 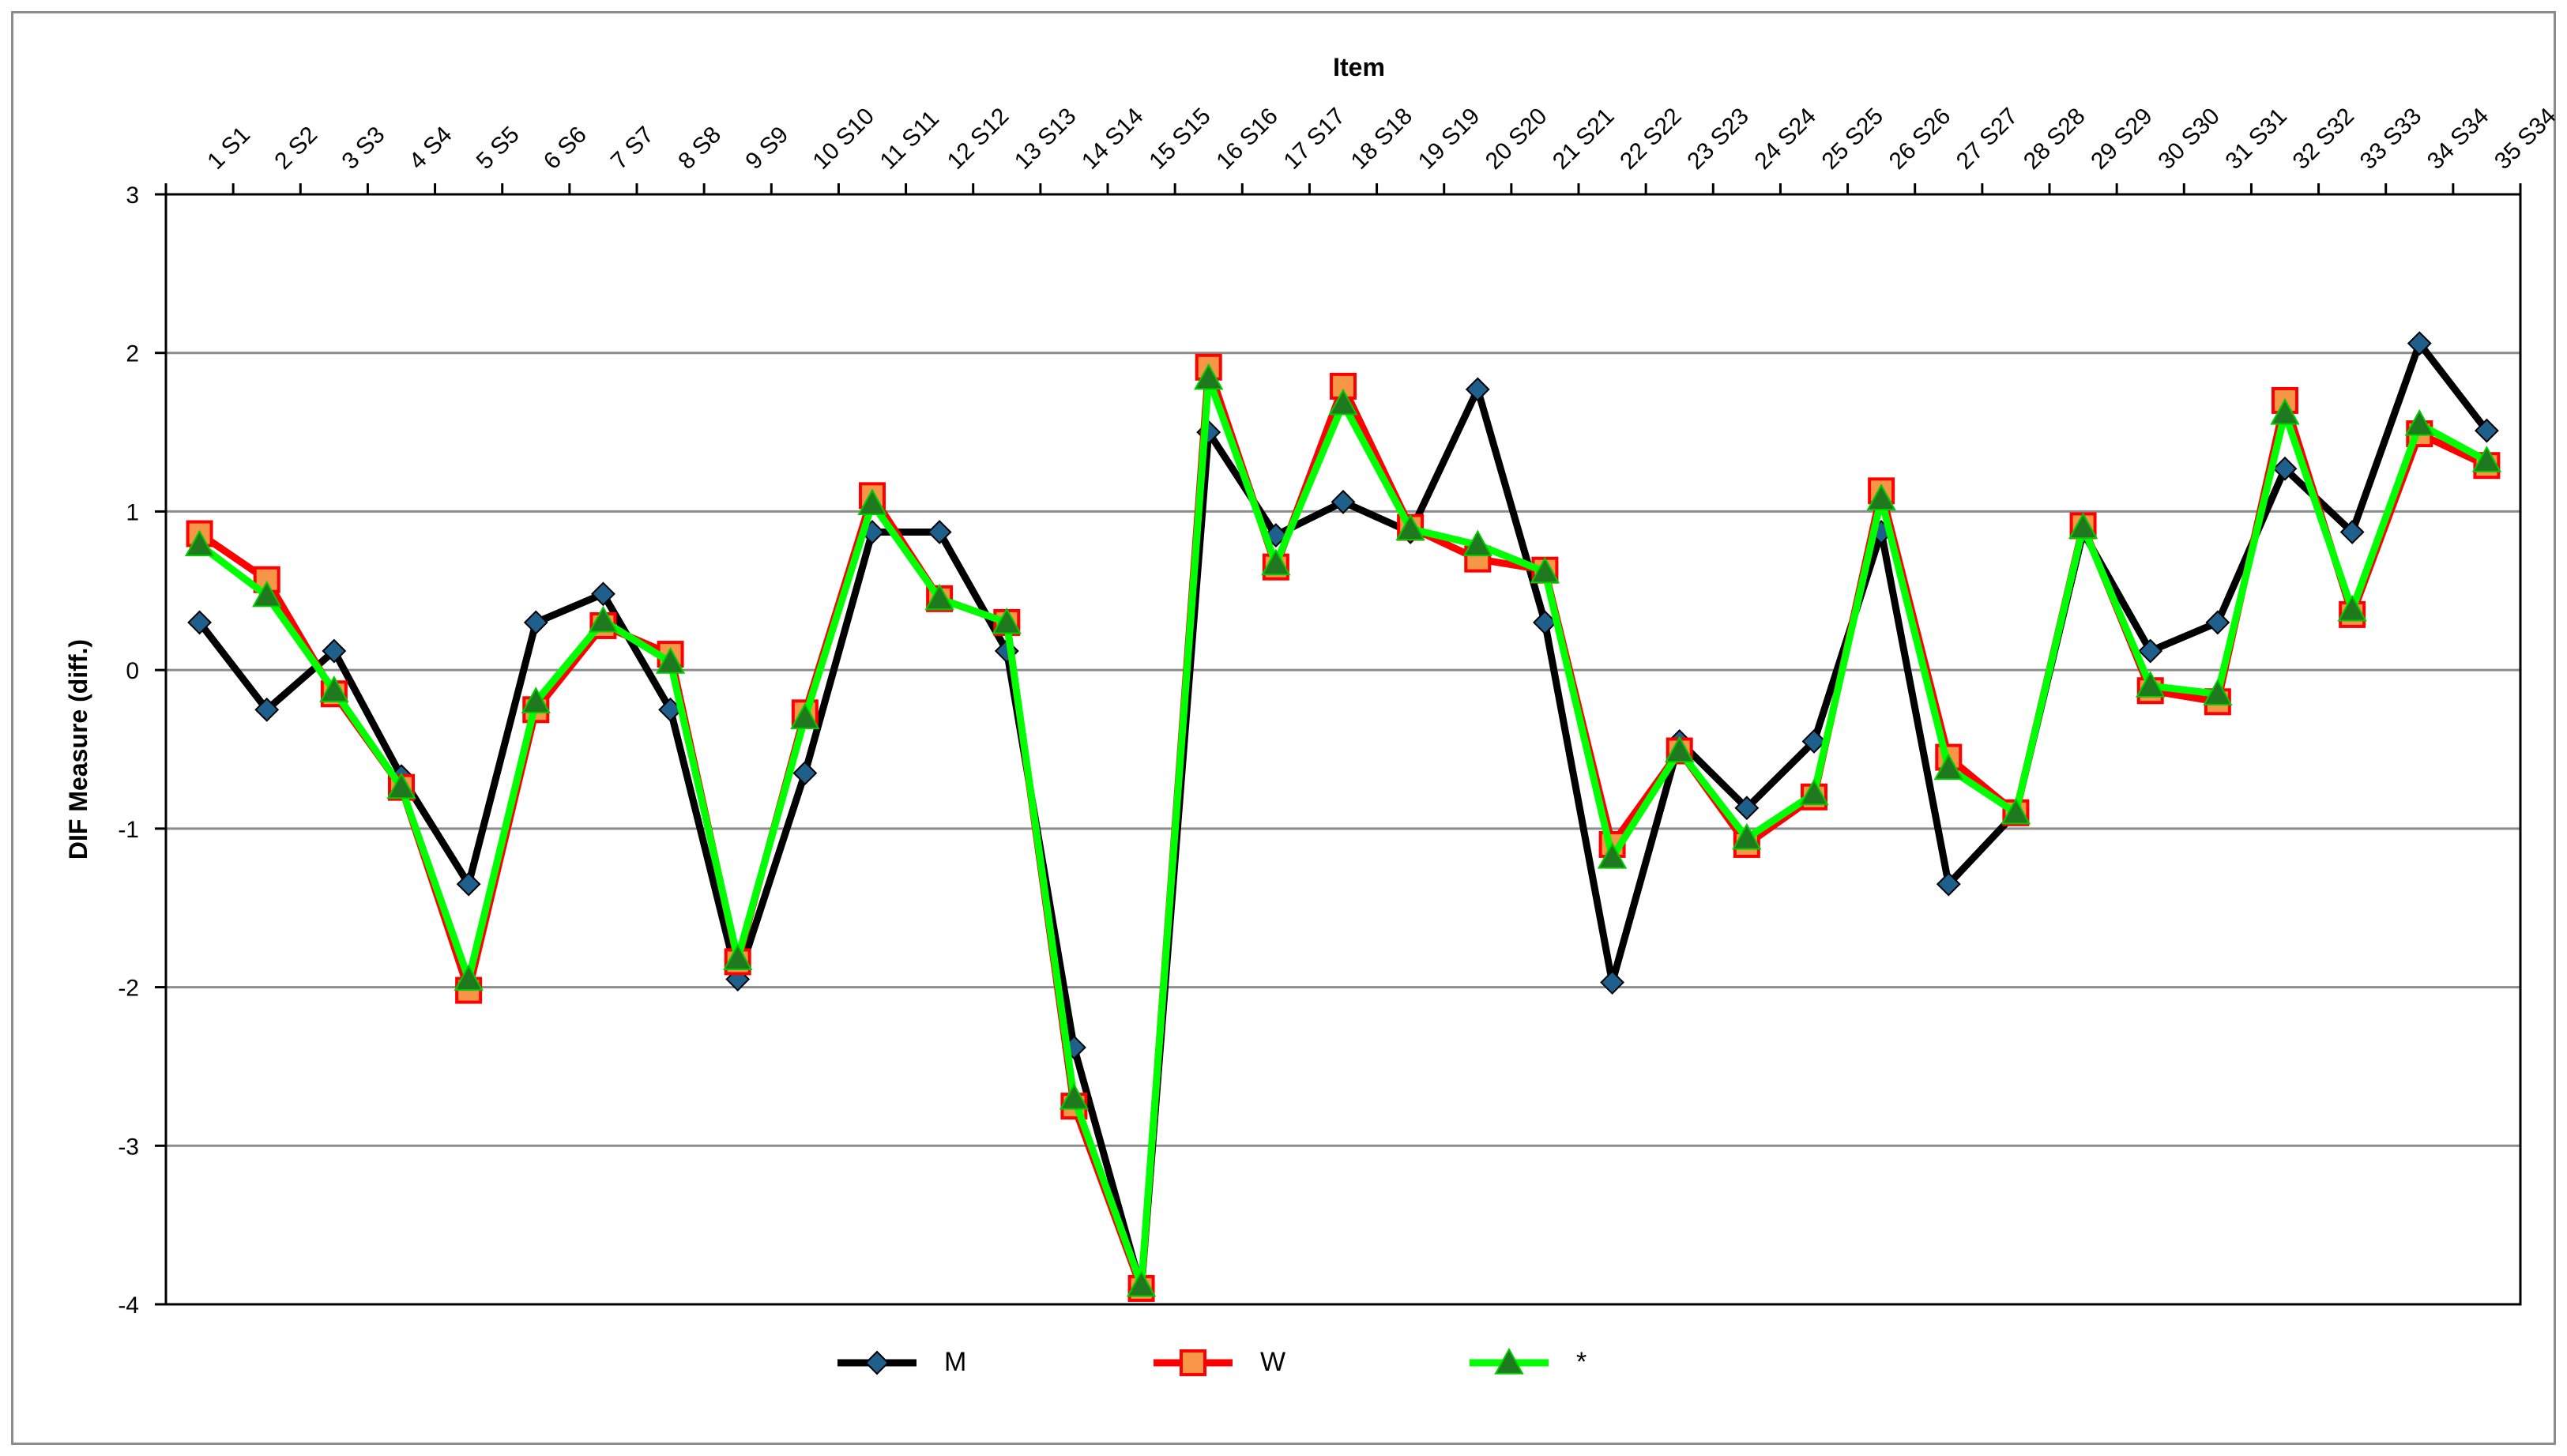 What do you see at coordinates (1219, 1362) in the screenshot?
I see `legend-item-2: W` at bounding box center [1219, 1362].